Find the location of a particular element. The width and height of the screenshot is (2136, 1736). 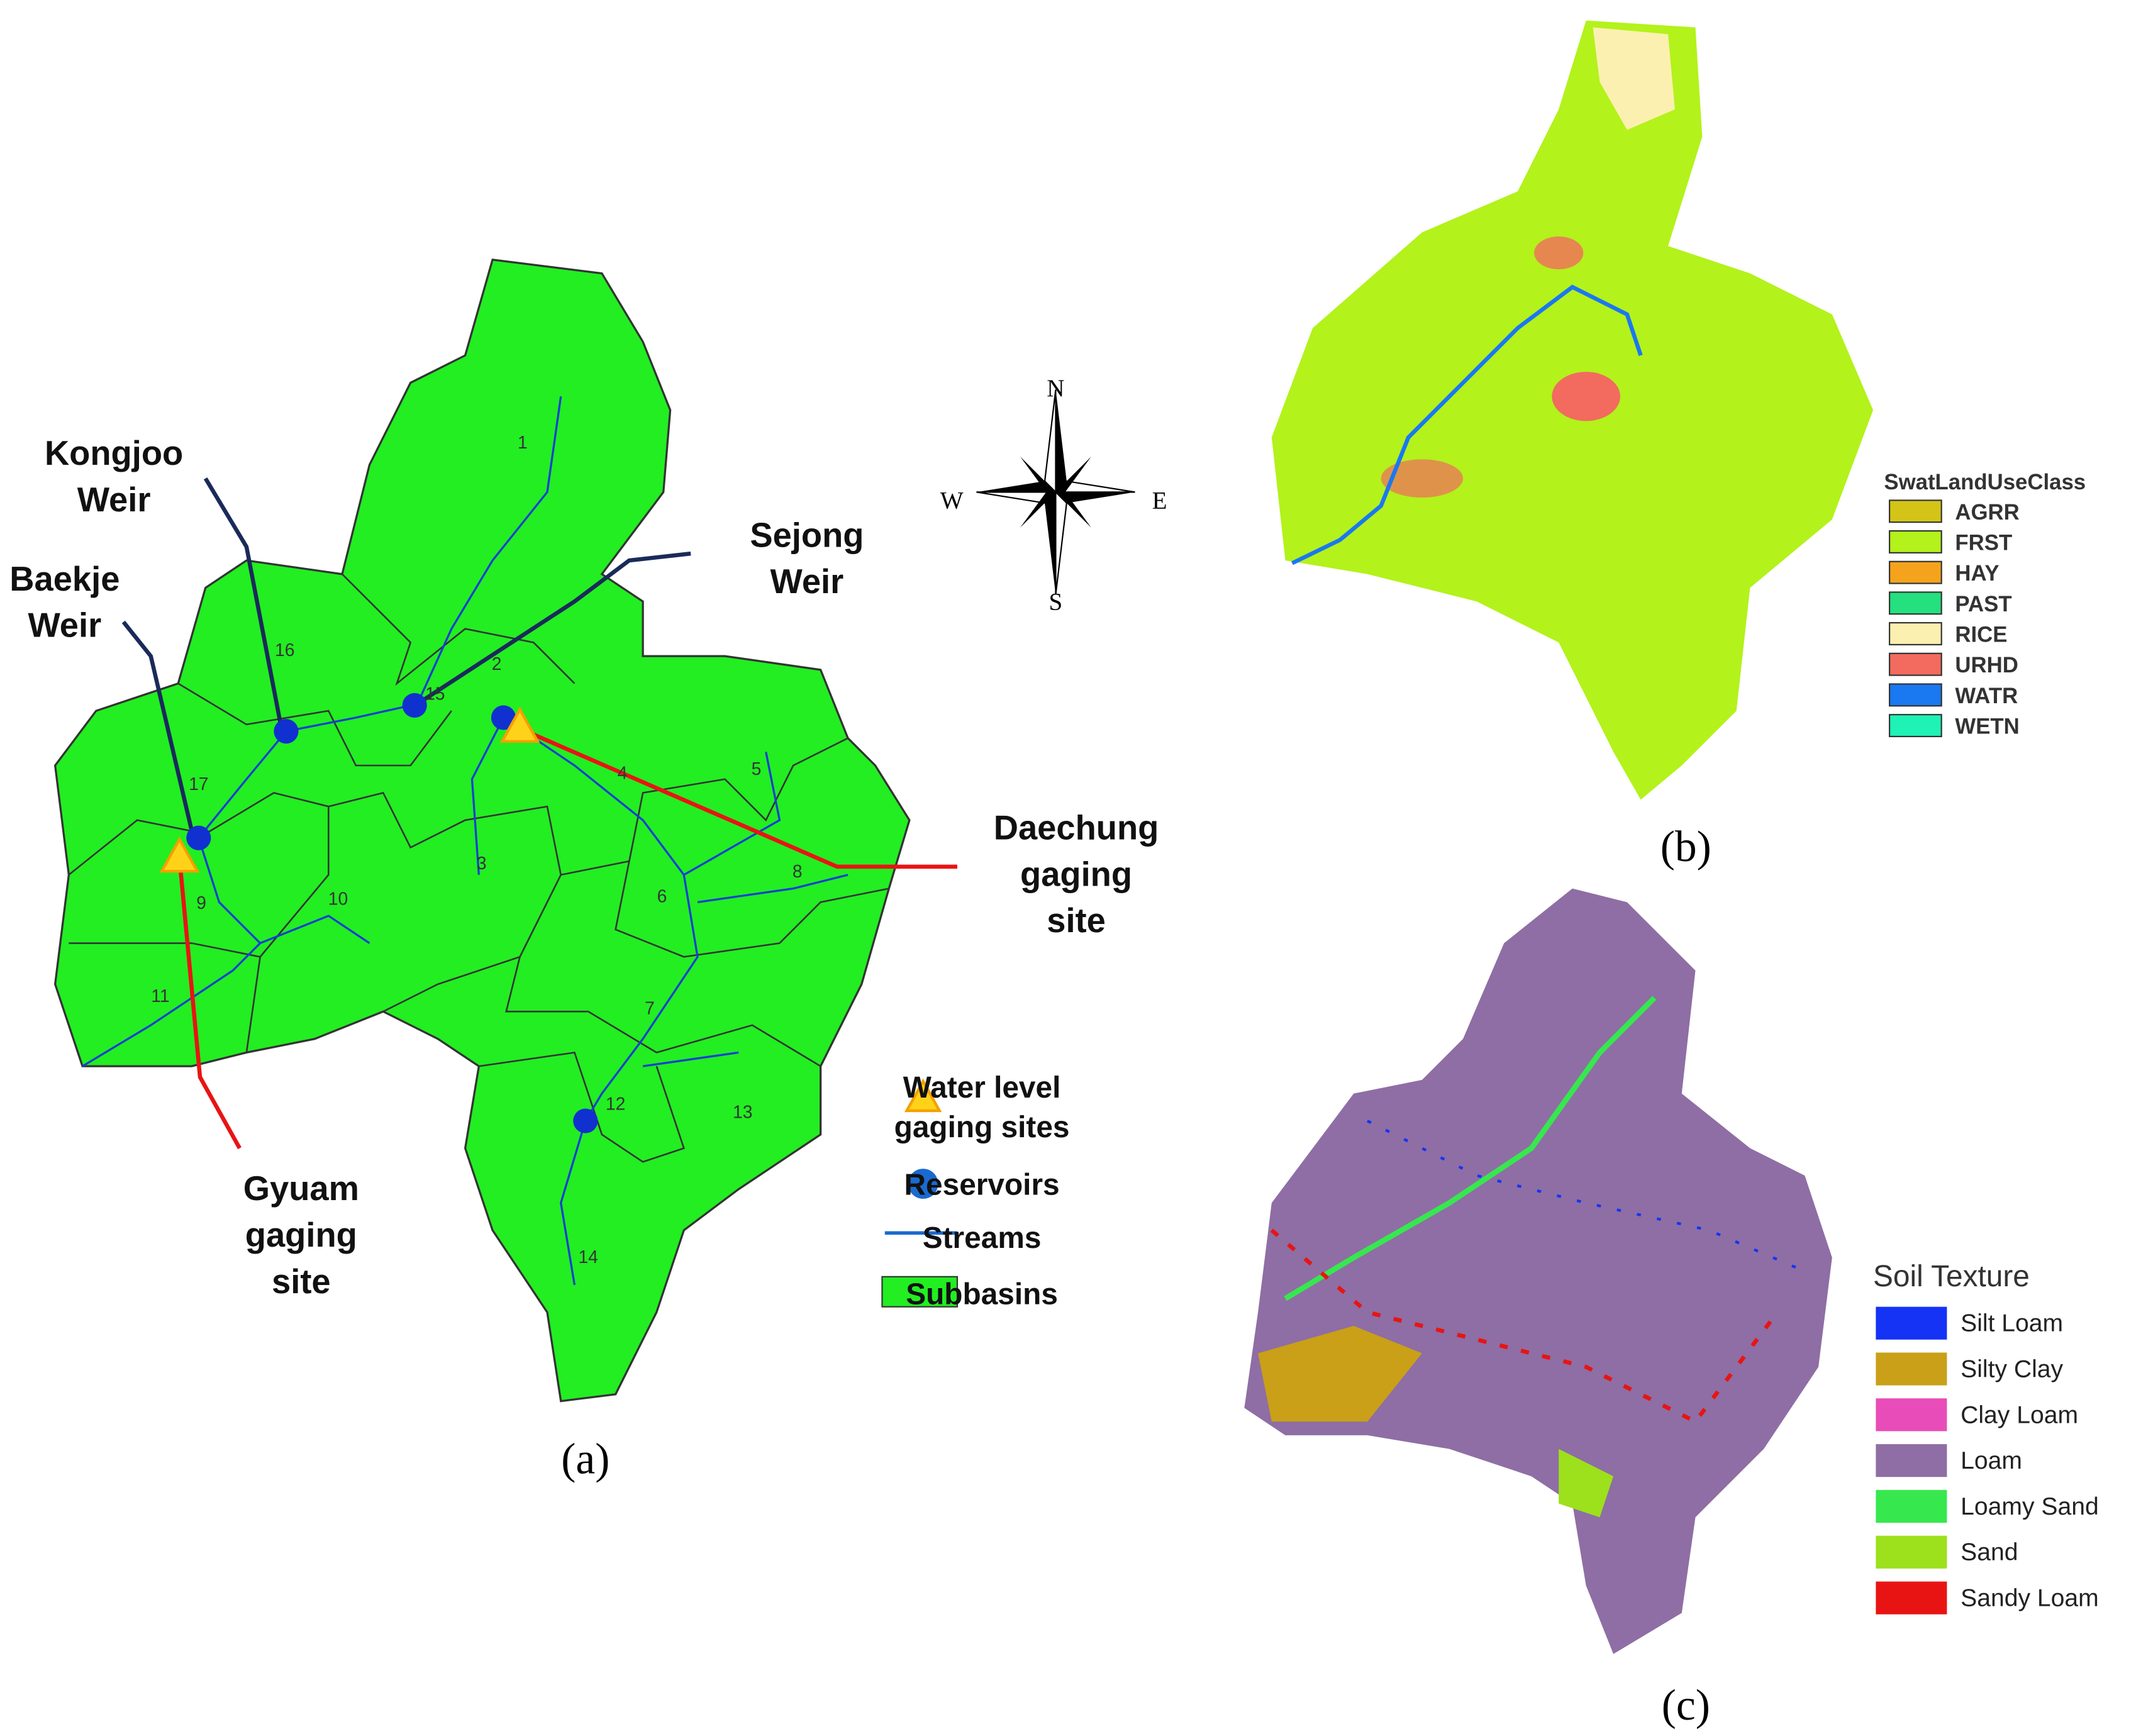

subbasin-number: 16 is located at coordinates (284, 650).